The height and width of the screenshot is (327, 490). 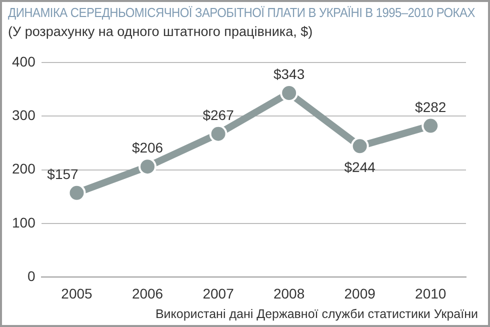 What do you see at coordinates (289, 293) in the screenshot?
I see `x-tick-label: 2008` at bounding box center [289, 293].